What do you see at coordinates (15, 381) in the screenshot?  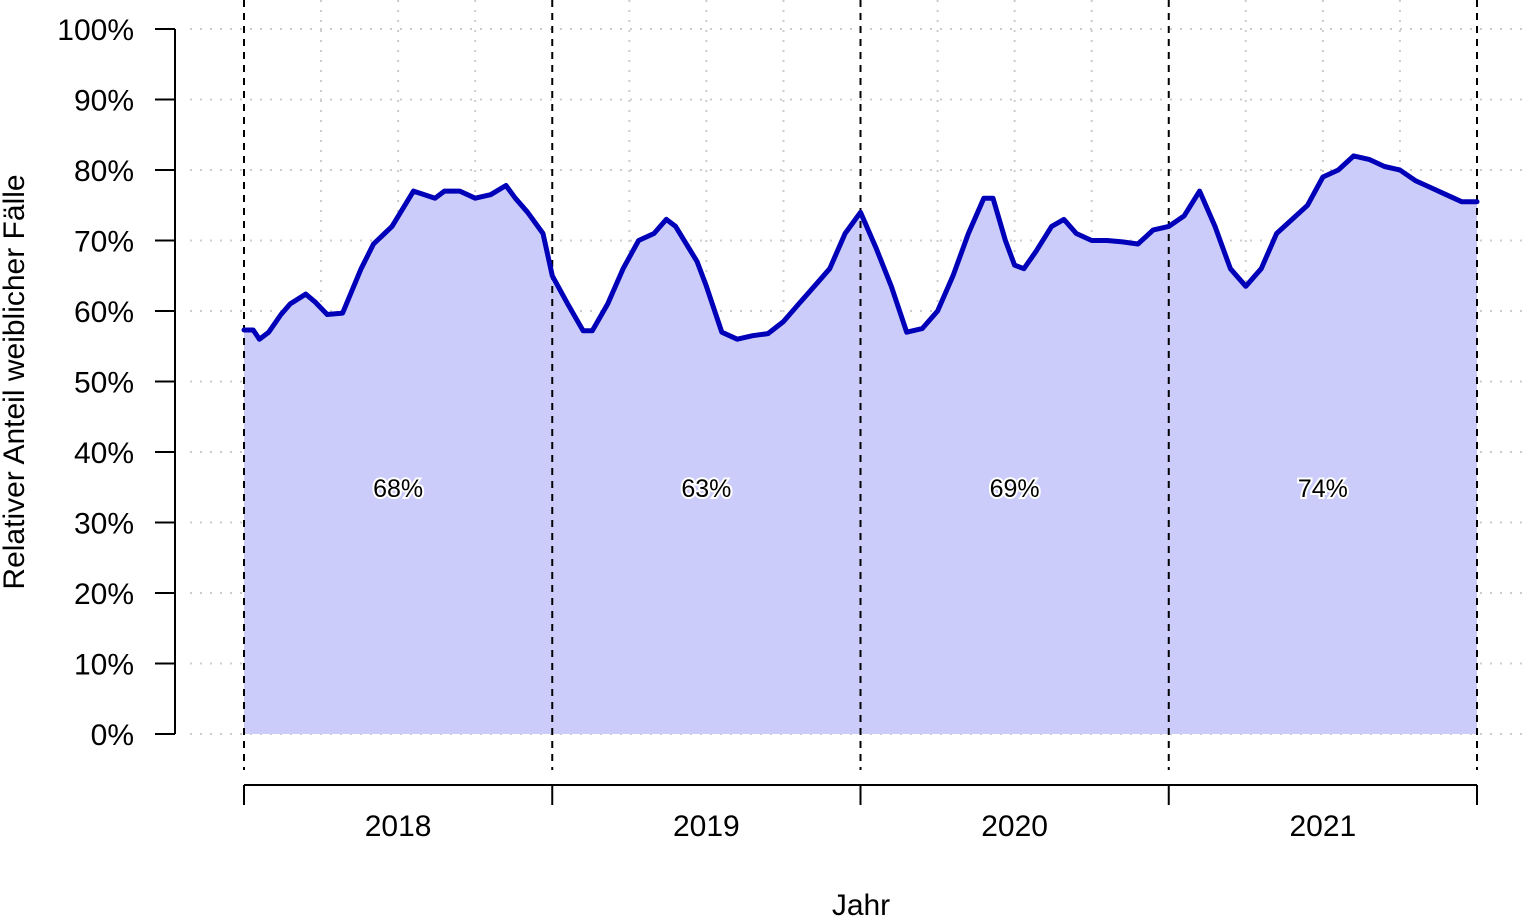 I see `y-axis-title: Relativer Anteil weiblicher Fälle` at bounding box center [15, 381].